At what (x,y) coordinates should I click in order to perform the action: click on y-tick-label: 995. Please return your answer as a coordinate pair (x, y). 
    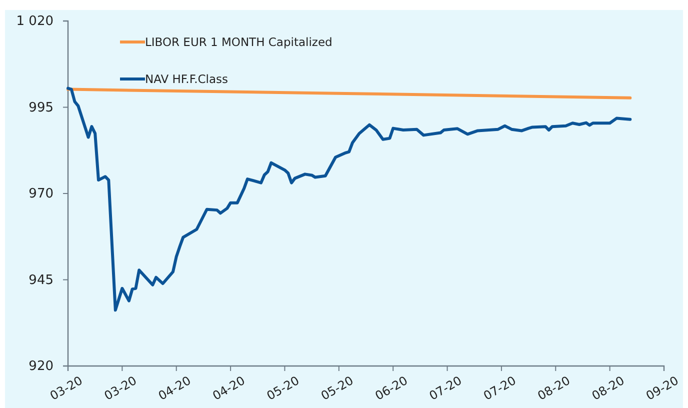
    Looking at the image, I should click on (41, 108).